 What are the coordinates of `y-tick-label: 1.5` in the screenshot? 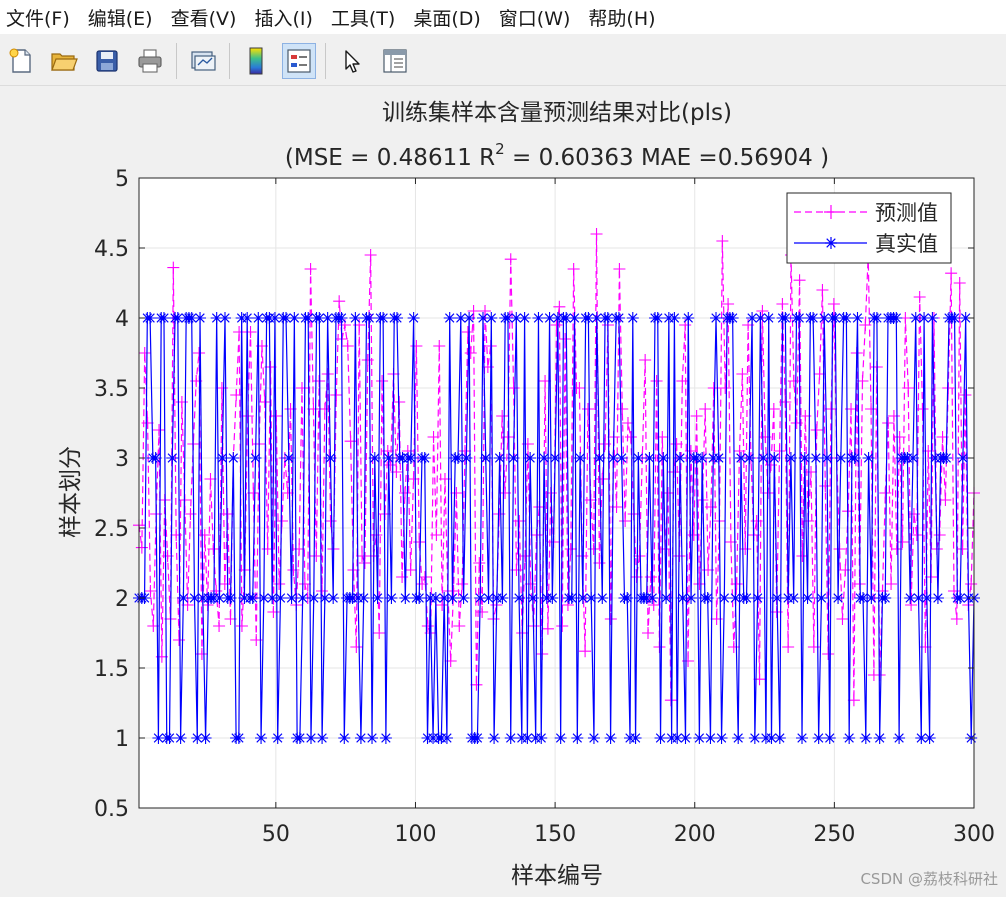 It's located at (111, 669).